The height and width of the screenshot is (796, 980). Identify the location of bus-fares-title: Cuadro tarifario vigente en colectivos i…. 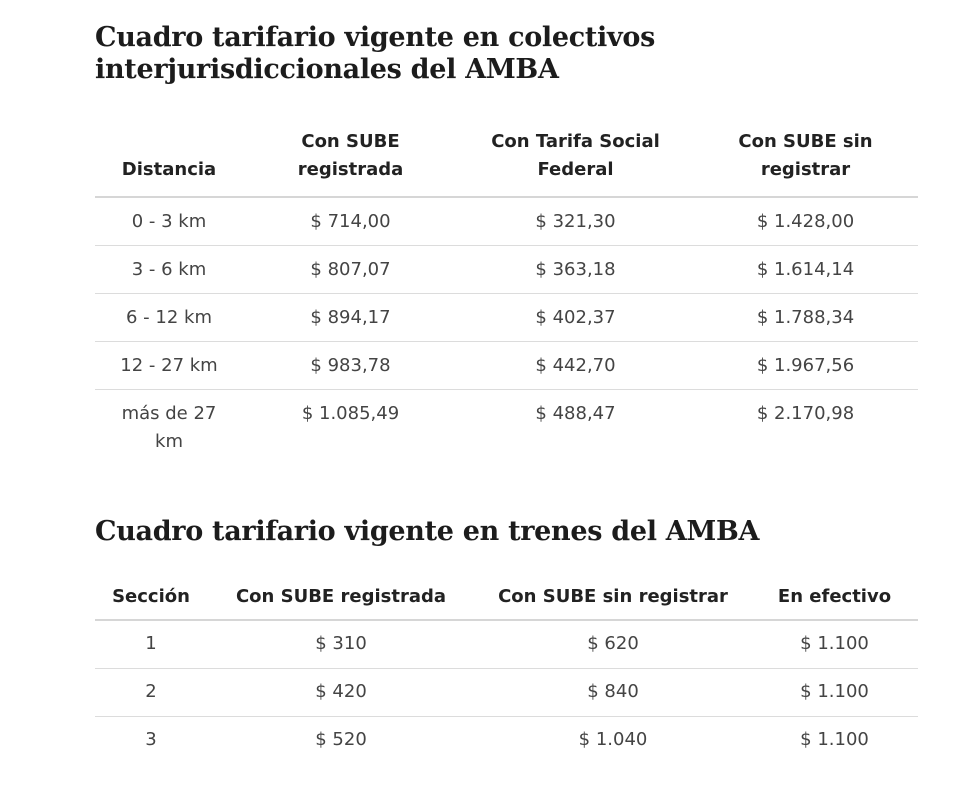
(375, 53).